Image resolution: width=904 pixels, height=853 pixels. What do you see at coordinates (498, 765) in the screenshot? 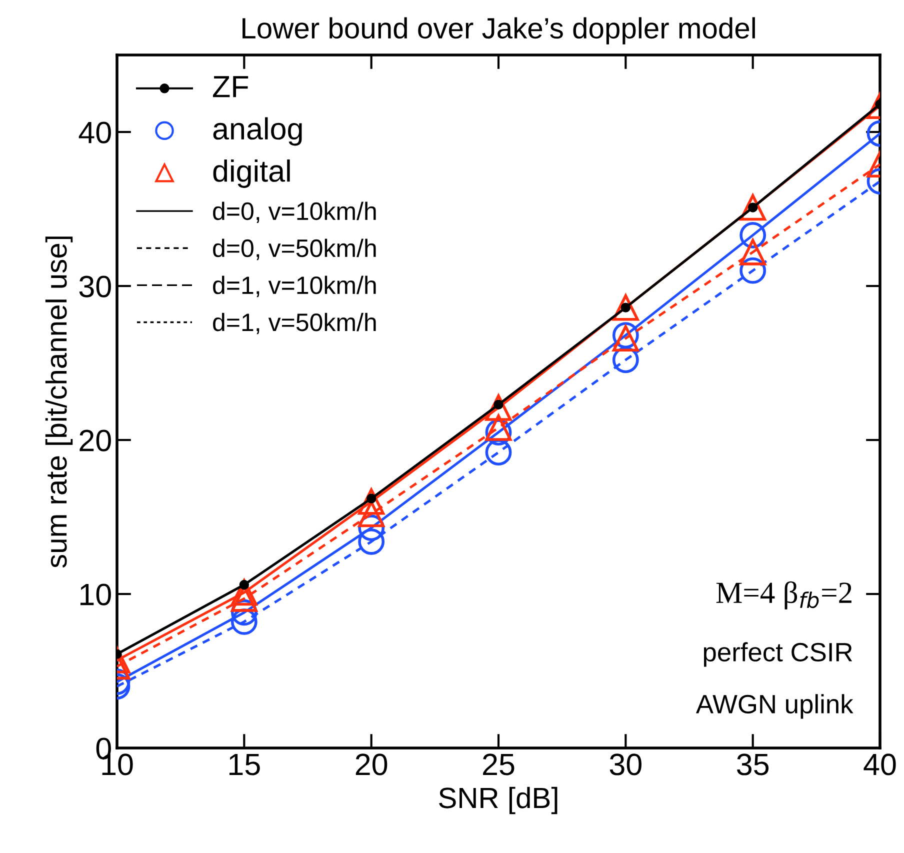
I see `x-tick-label: 25` at bounding box center [498, 765].